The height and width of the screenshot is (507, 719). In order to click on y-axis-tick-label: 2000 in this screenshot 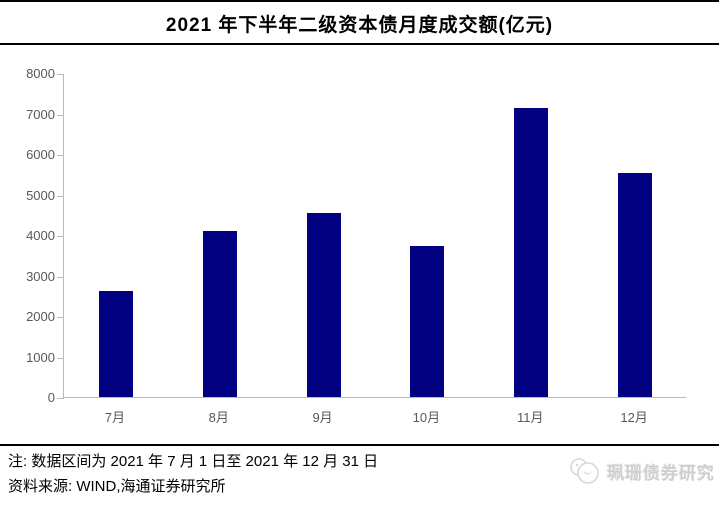, I will do `click(40, 316)`.